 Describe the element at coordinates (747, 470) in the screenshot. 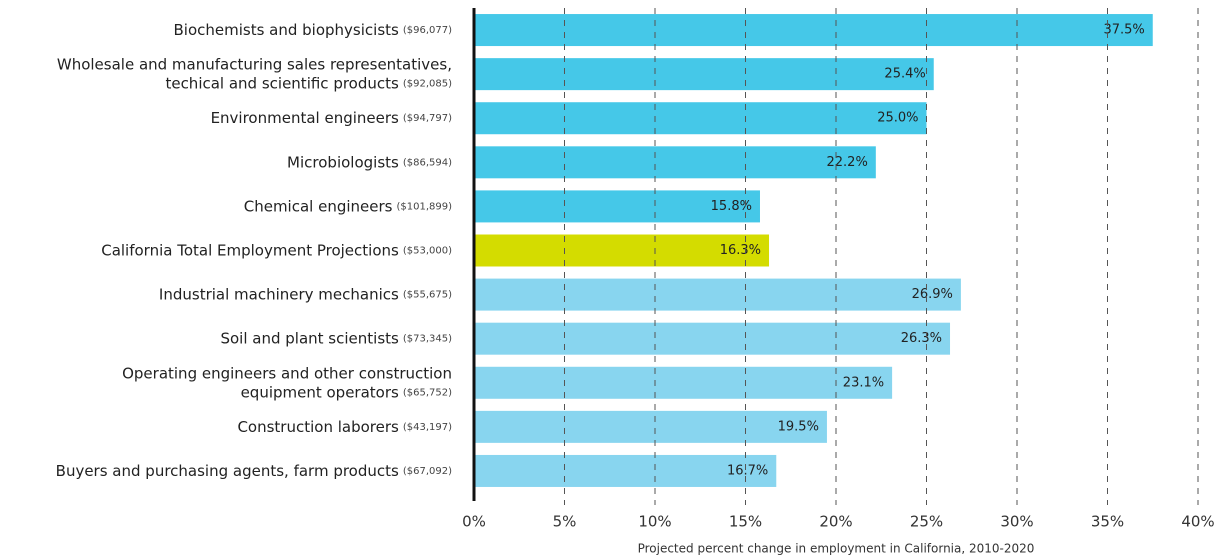

I see `value-label: 16.7%` at that location.